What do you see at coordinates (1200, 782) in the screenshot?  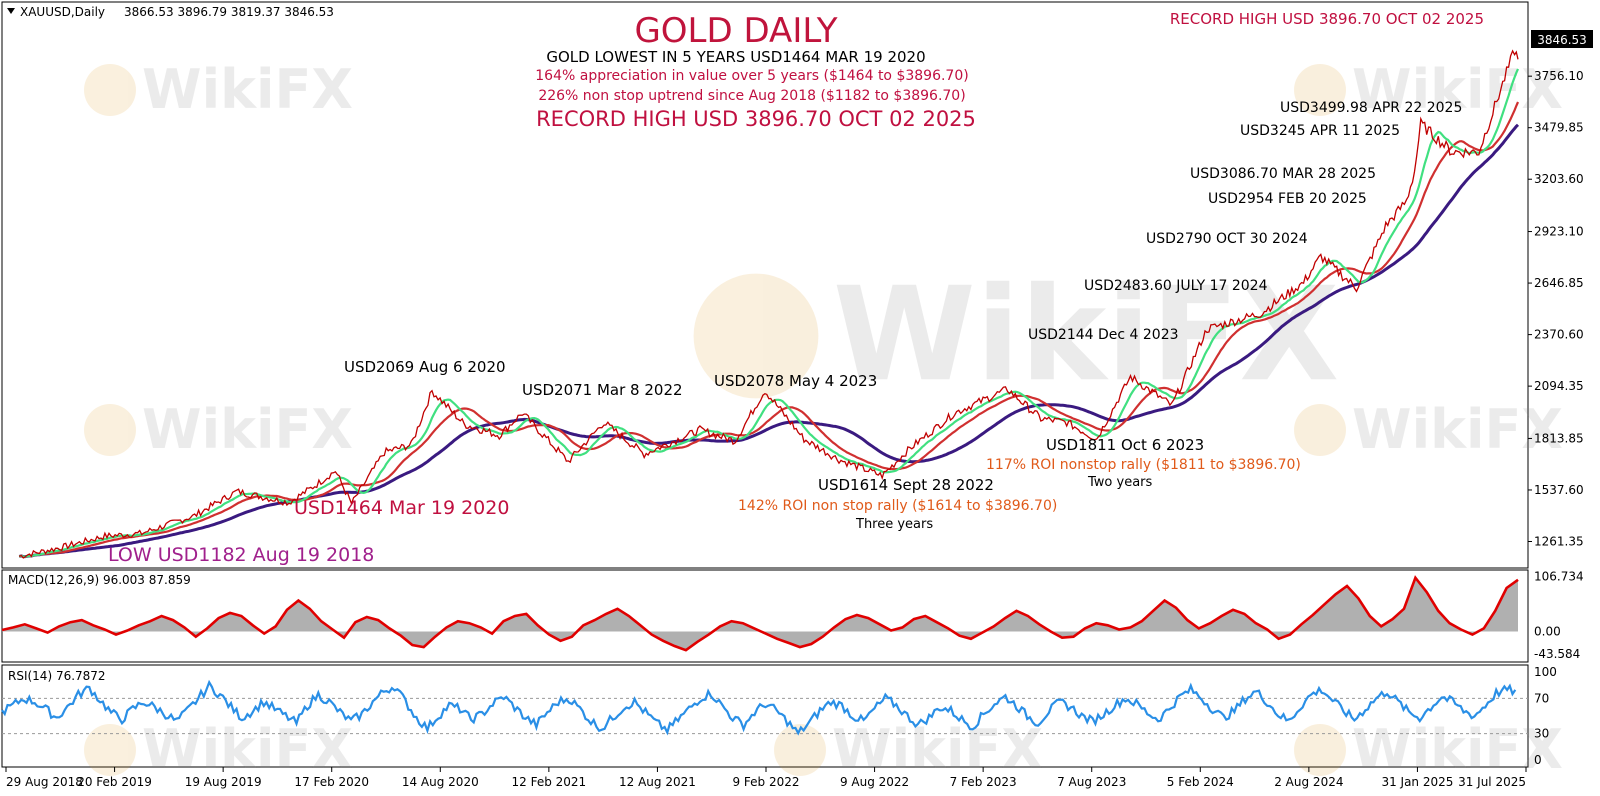 I see `x-tick-label: 5 Feb 2024` at bounding box center [1200, 782].